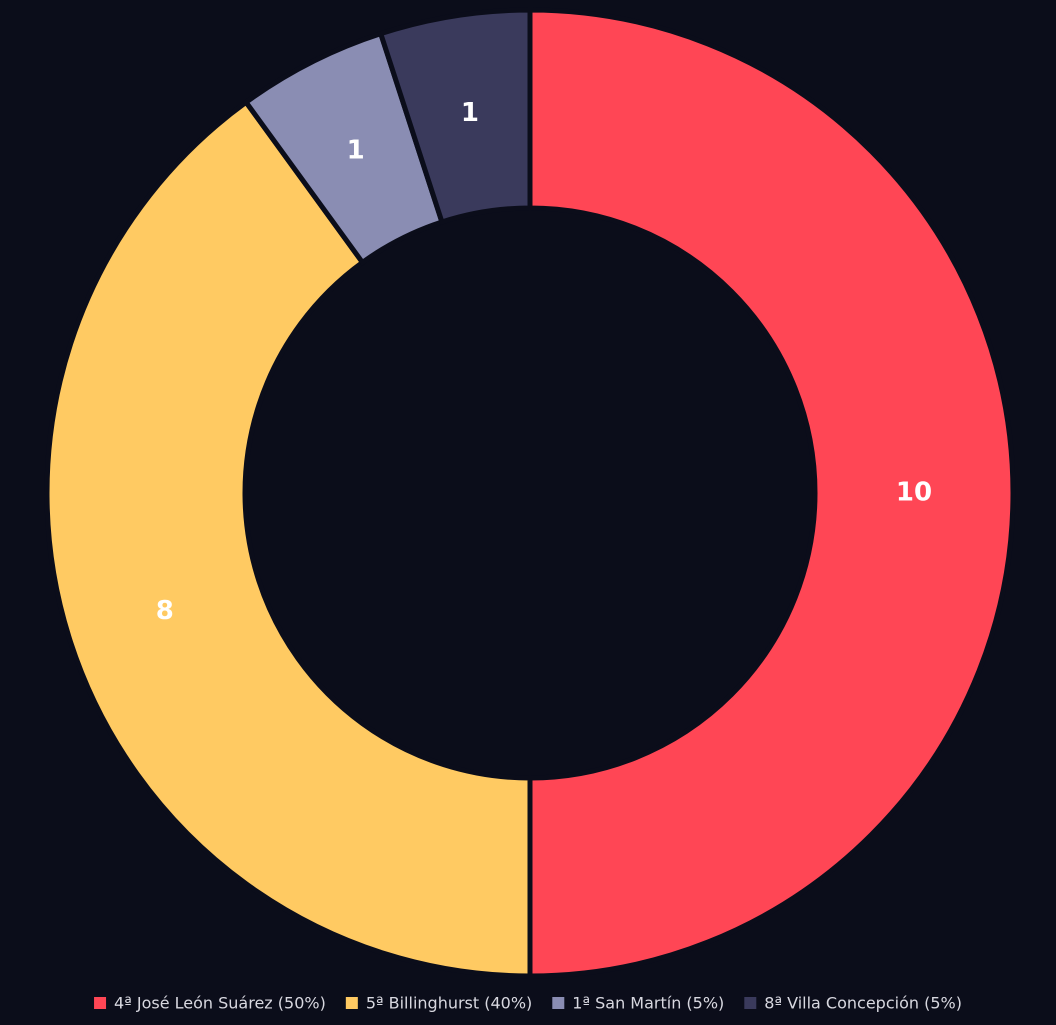 The width and height of the screenshot is (1056, 1025). Describe the element at coordinates (449, 1003) in the screenshot. I see `legend-label: 5ª Billinghurst (40%)` at that location.